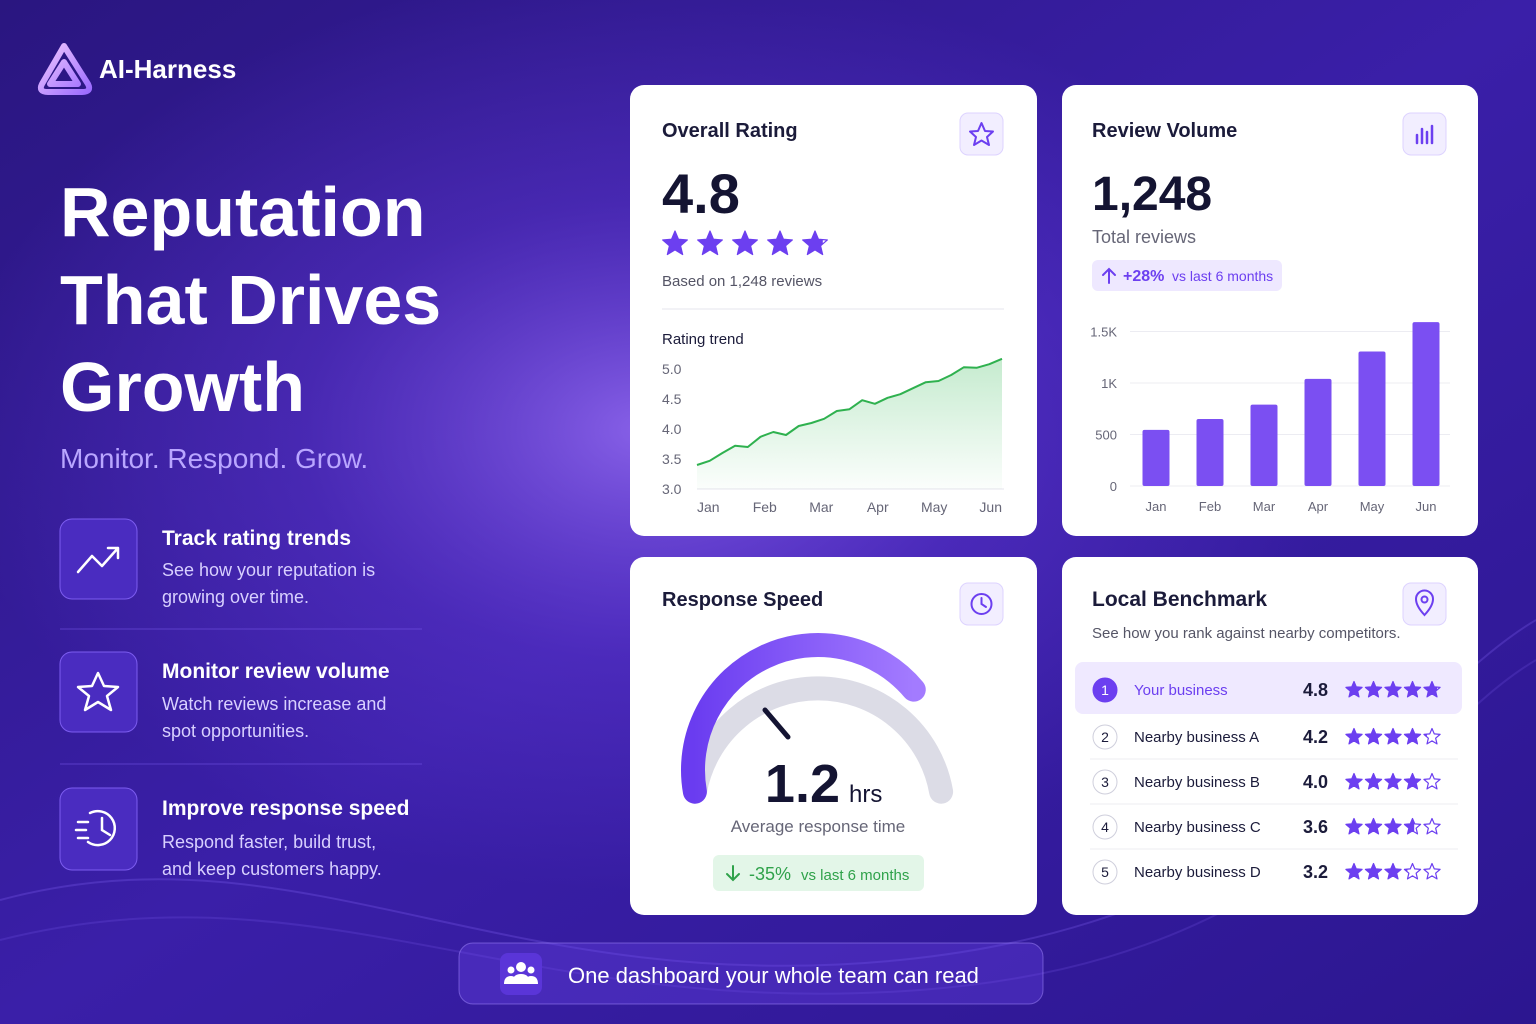  I want to click on tagline: Monitor. Respond. Grow., so click(214, 458).